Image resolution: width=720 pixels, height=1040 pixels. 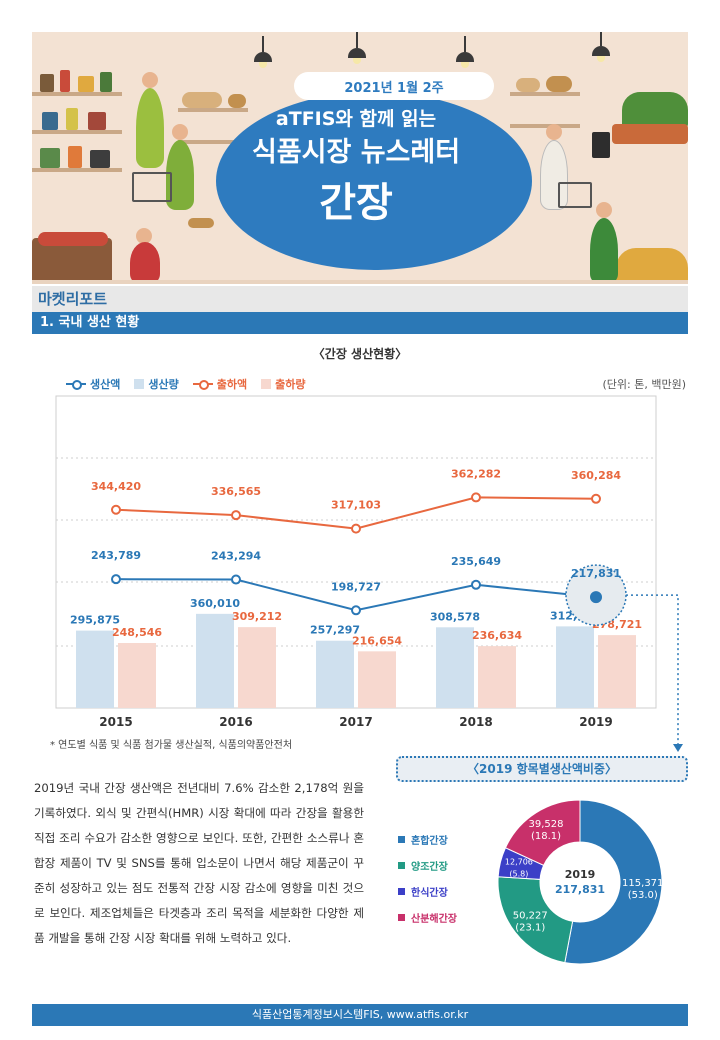 I want to click on pie-value-label: 115,371, so click(x=642, y=883).